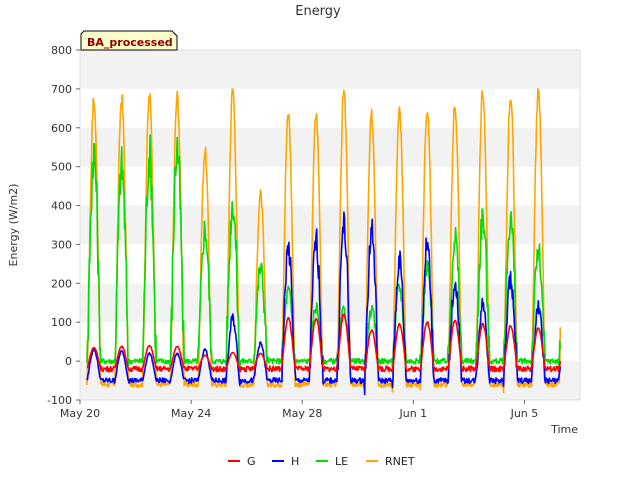 Image resolution: width=640 pixels, height=480 pixels. I want to click on processed-badge: BA_processed, so click(129, 40).